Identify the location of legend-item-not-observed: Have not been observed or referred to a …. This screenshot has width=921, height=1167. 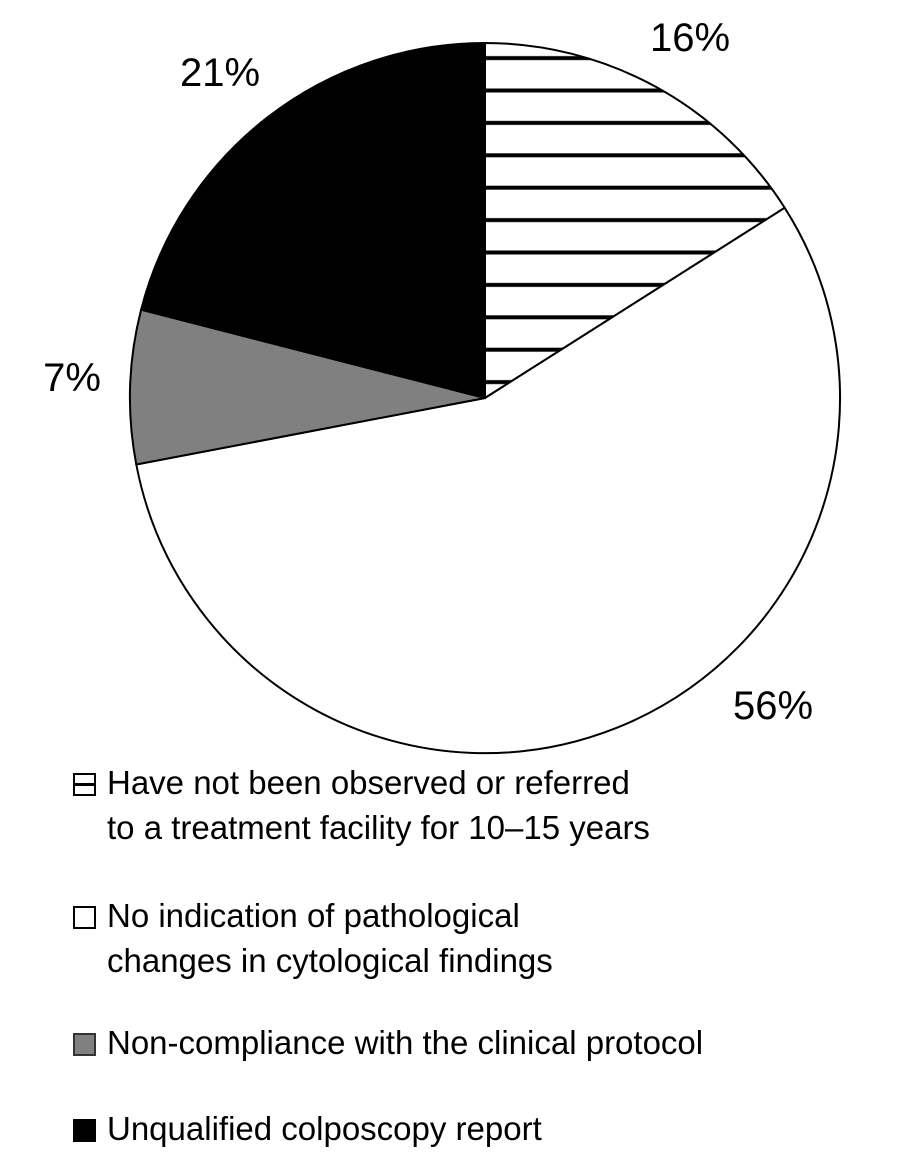
(361, 805).